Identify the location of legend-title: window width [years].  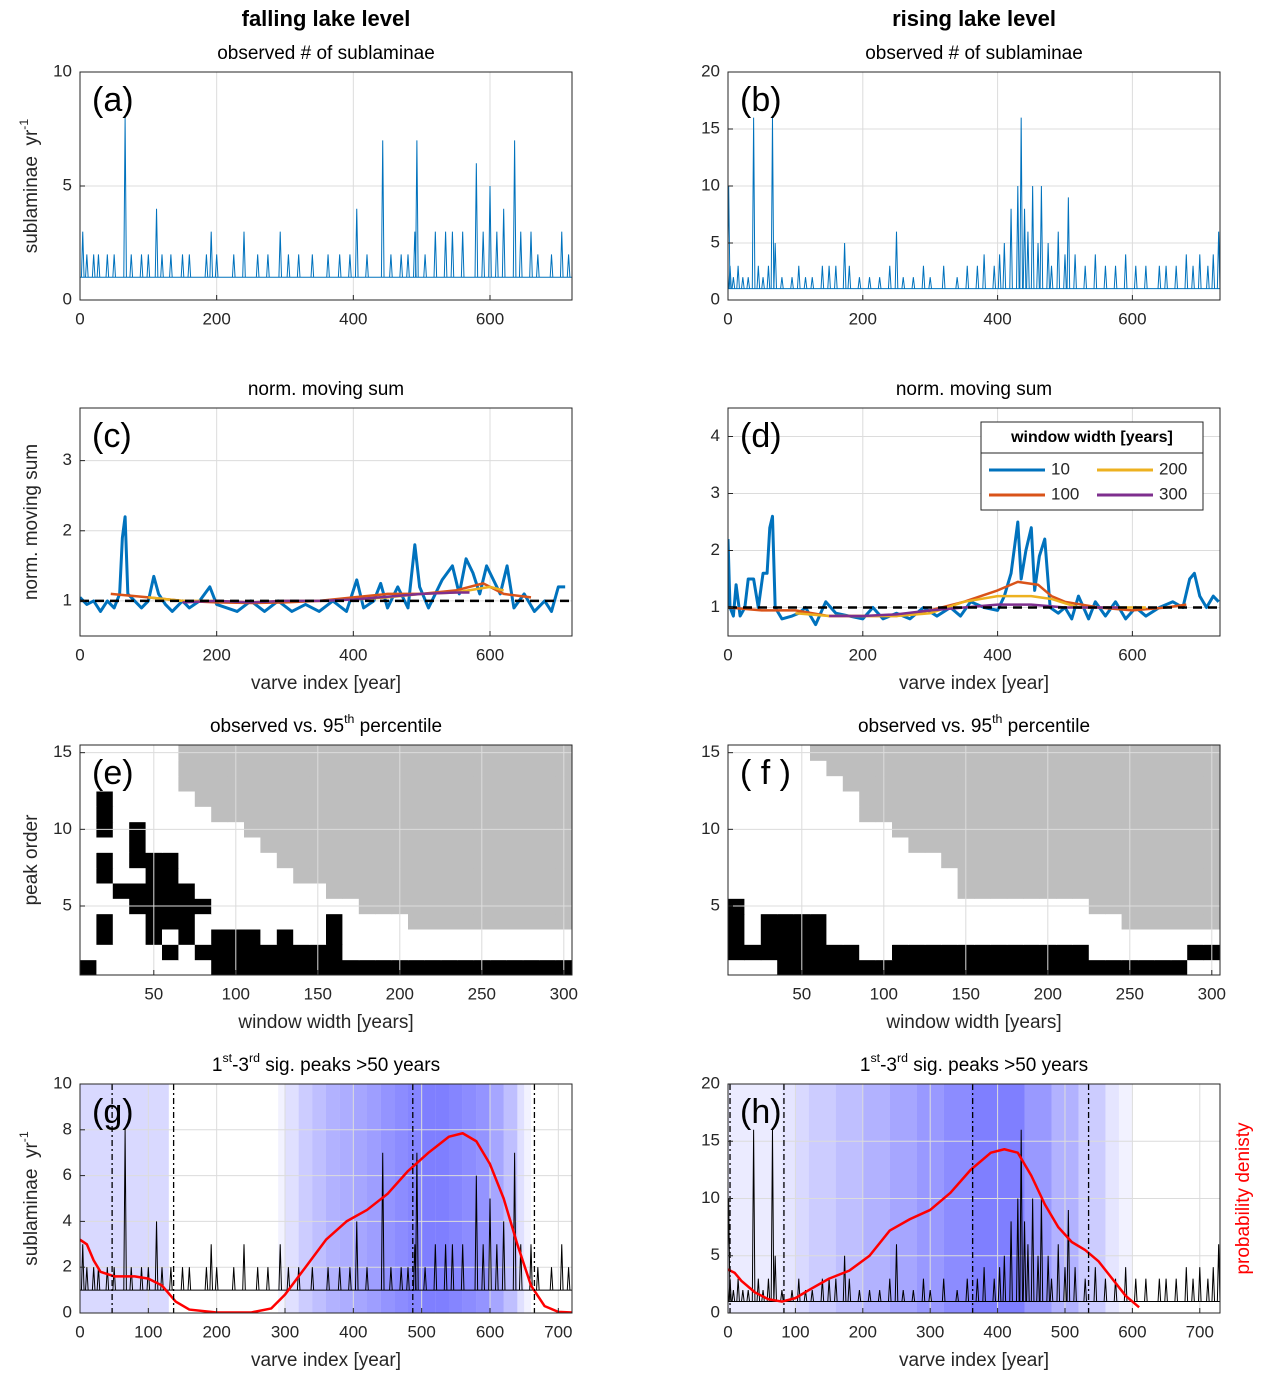
(1091, 437).